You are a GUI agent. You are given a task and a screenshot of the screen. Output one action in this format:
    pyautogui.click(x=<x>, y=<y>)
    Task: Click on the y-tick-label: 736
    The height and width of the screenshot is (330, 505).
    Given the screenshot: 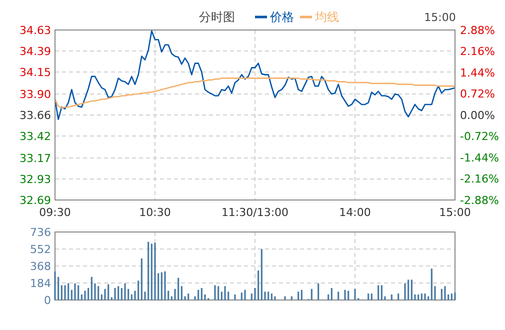 What is the action you would take?
    pyautogui.click(x=40, y=232)
    